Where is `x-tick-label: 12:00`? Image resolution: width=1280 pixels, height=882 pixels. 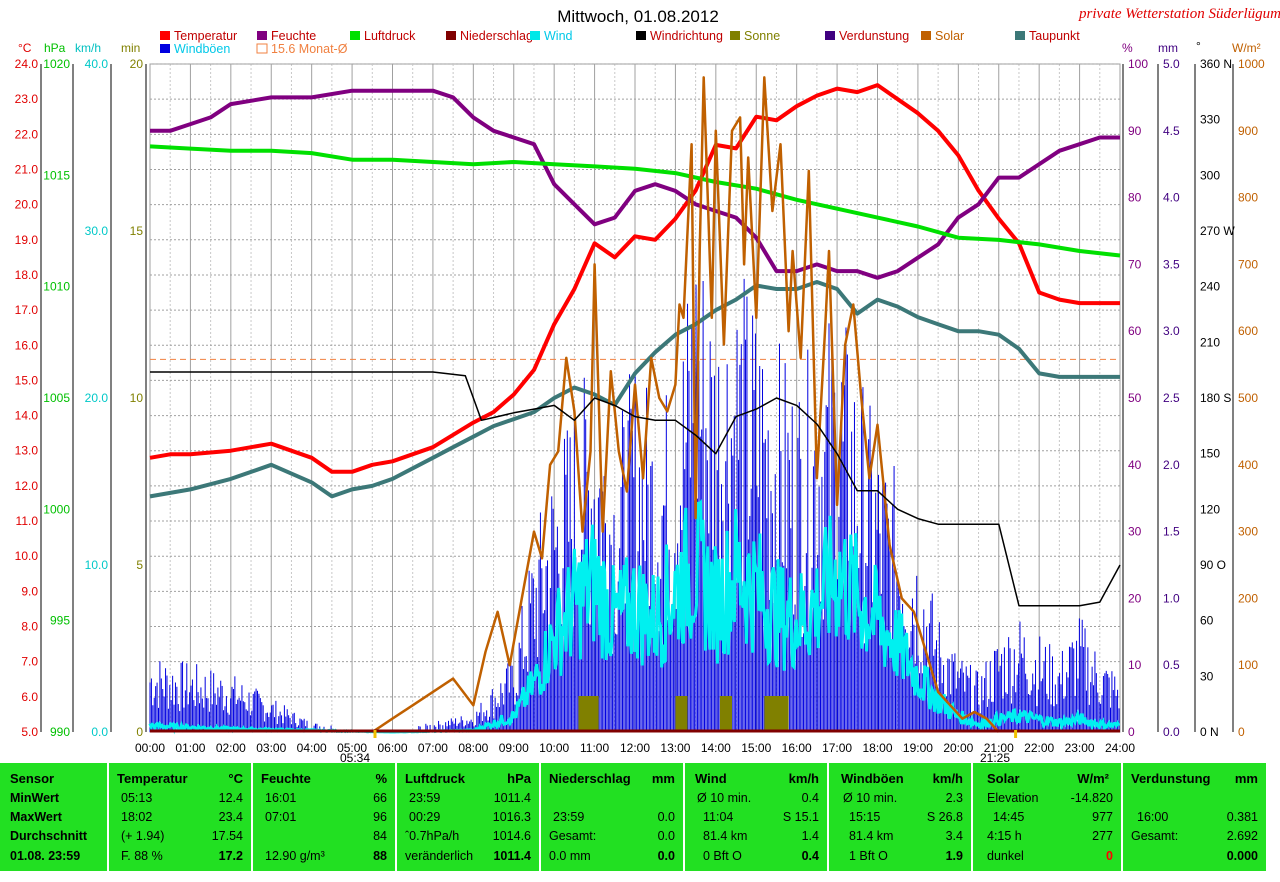
x-tick-label: 12:00 is located at coordinates (635, 748).